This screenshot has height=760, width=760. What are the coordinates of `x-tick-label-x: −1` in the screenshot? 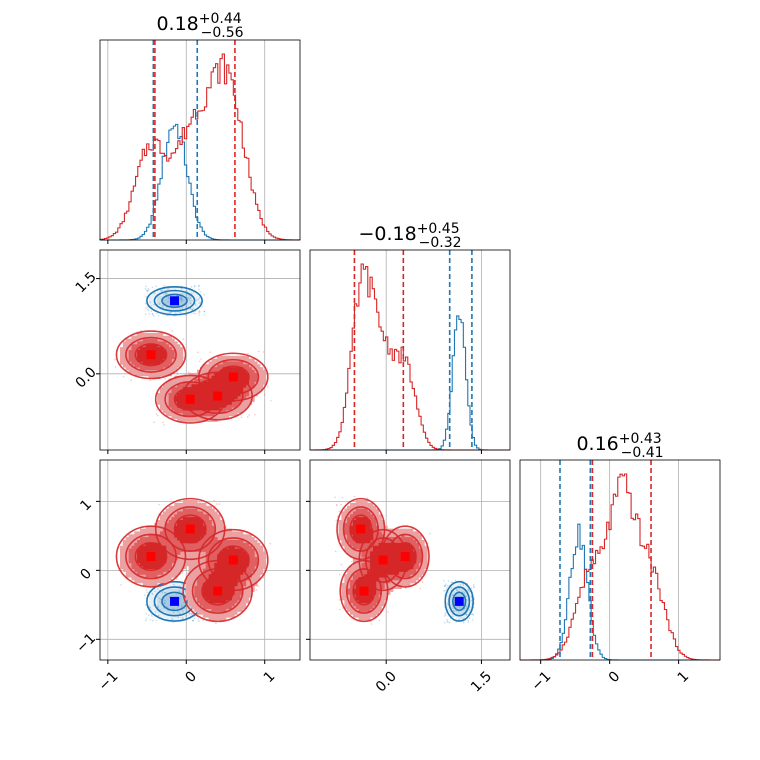 It's located at (109, 681).